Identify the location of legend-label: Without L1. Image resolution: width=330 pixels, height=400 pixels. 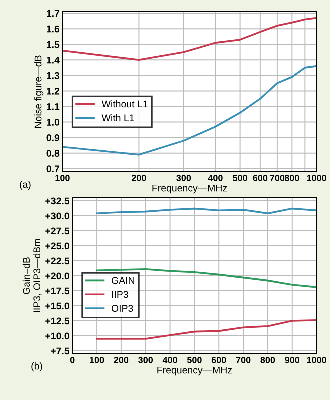
(125, 104).